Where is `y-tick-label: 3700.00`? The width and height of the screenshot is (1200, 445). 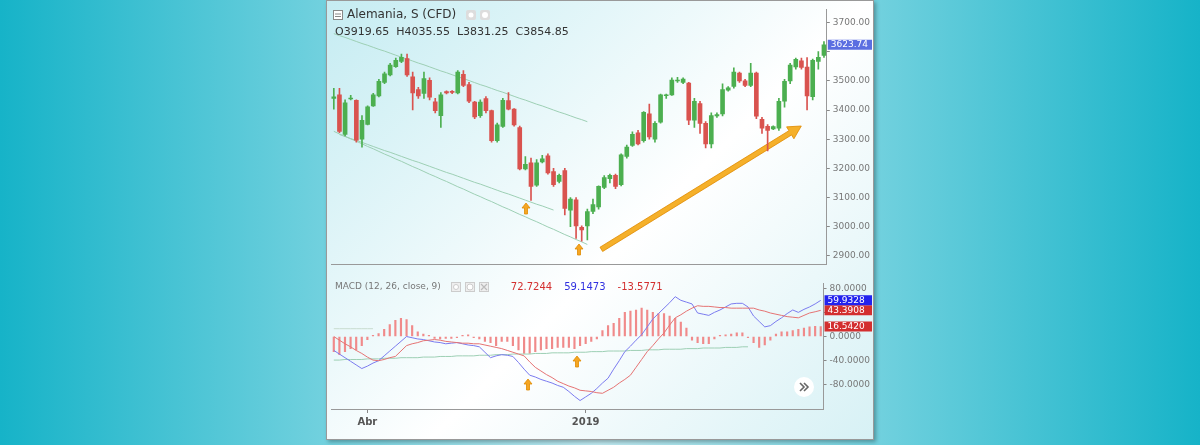
y-tick-label: 3700.00 is located at coordinates (851, 21).